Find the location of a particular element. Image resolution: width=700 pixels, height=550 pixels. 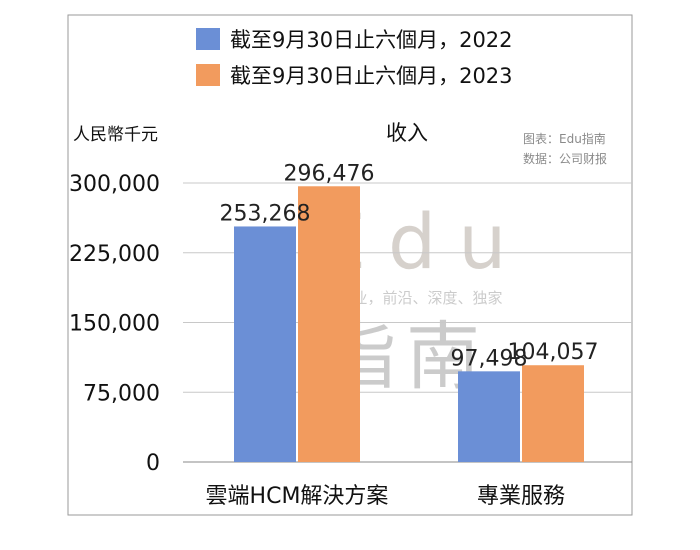

bar-value-label: 253,268 is located at coordinates (265, 213).